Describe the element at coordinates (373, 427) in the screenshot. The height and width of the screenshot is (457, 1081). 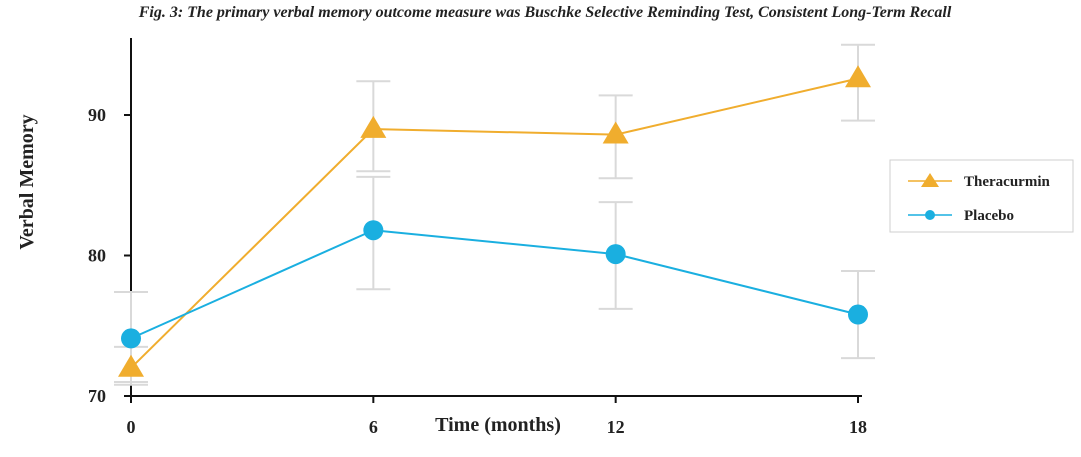
I see `x-tick-label: 6` at that location.